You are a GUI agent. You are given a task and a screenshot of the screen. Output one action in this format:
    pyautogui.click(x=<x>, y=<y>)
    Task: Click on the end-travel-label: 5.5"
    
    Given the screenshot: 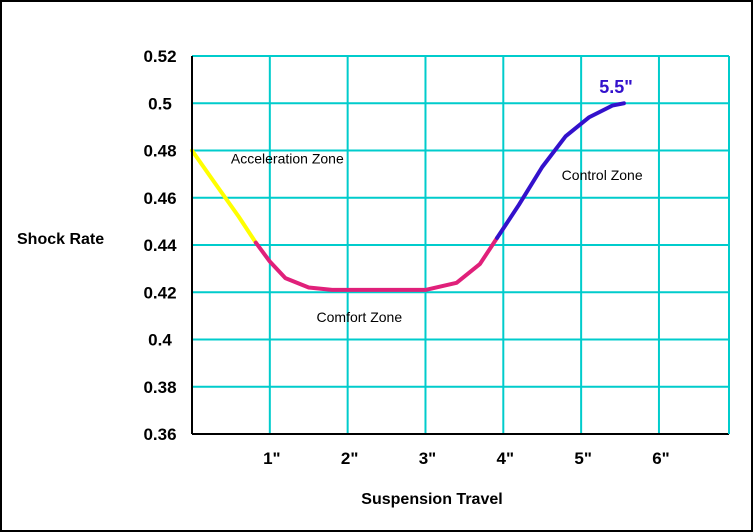 What is the action you would take?
    pyautogui.click(x=616, y=87)
    